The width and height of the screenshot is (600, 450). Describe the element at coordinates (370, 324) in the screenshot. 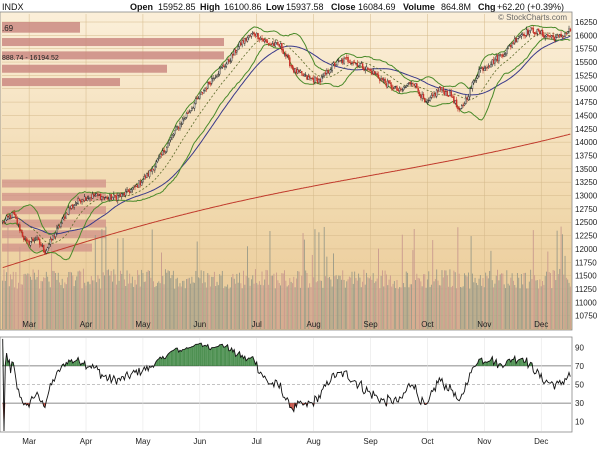

I see `price-month-label: Sep` at that location.